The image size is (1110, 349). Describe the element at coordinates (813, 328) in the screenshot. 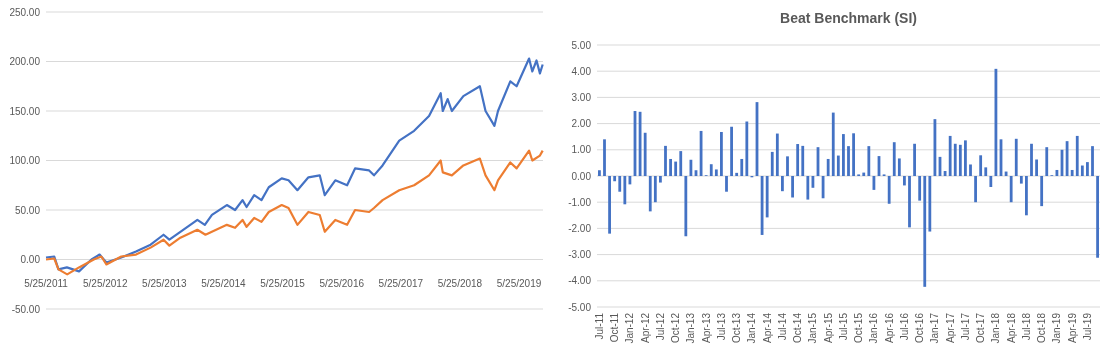

I see `x-tick-label: Jan-15` at that location.